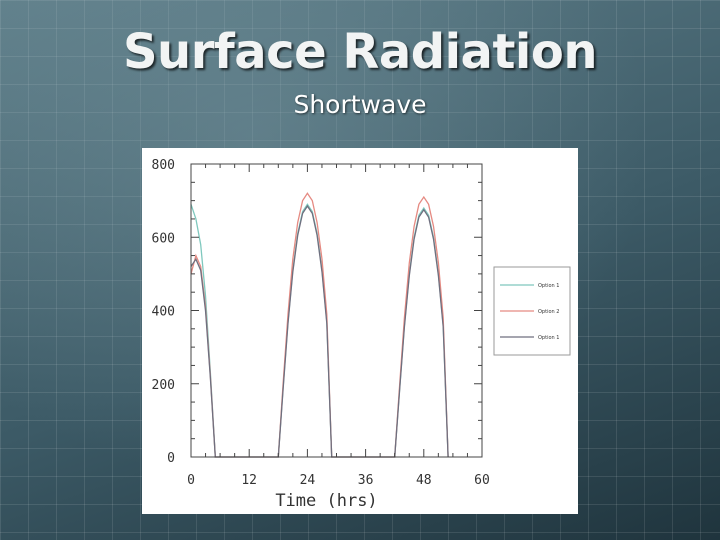  What do you see at coordinates (163, 165) in the screenshot?
I see `y-tick-label: 800` at bounding box center [163, 165].